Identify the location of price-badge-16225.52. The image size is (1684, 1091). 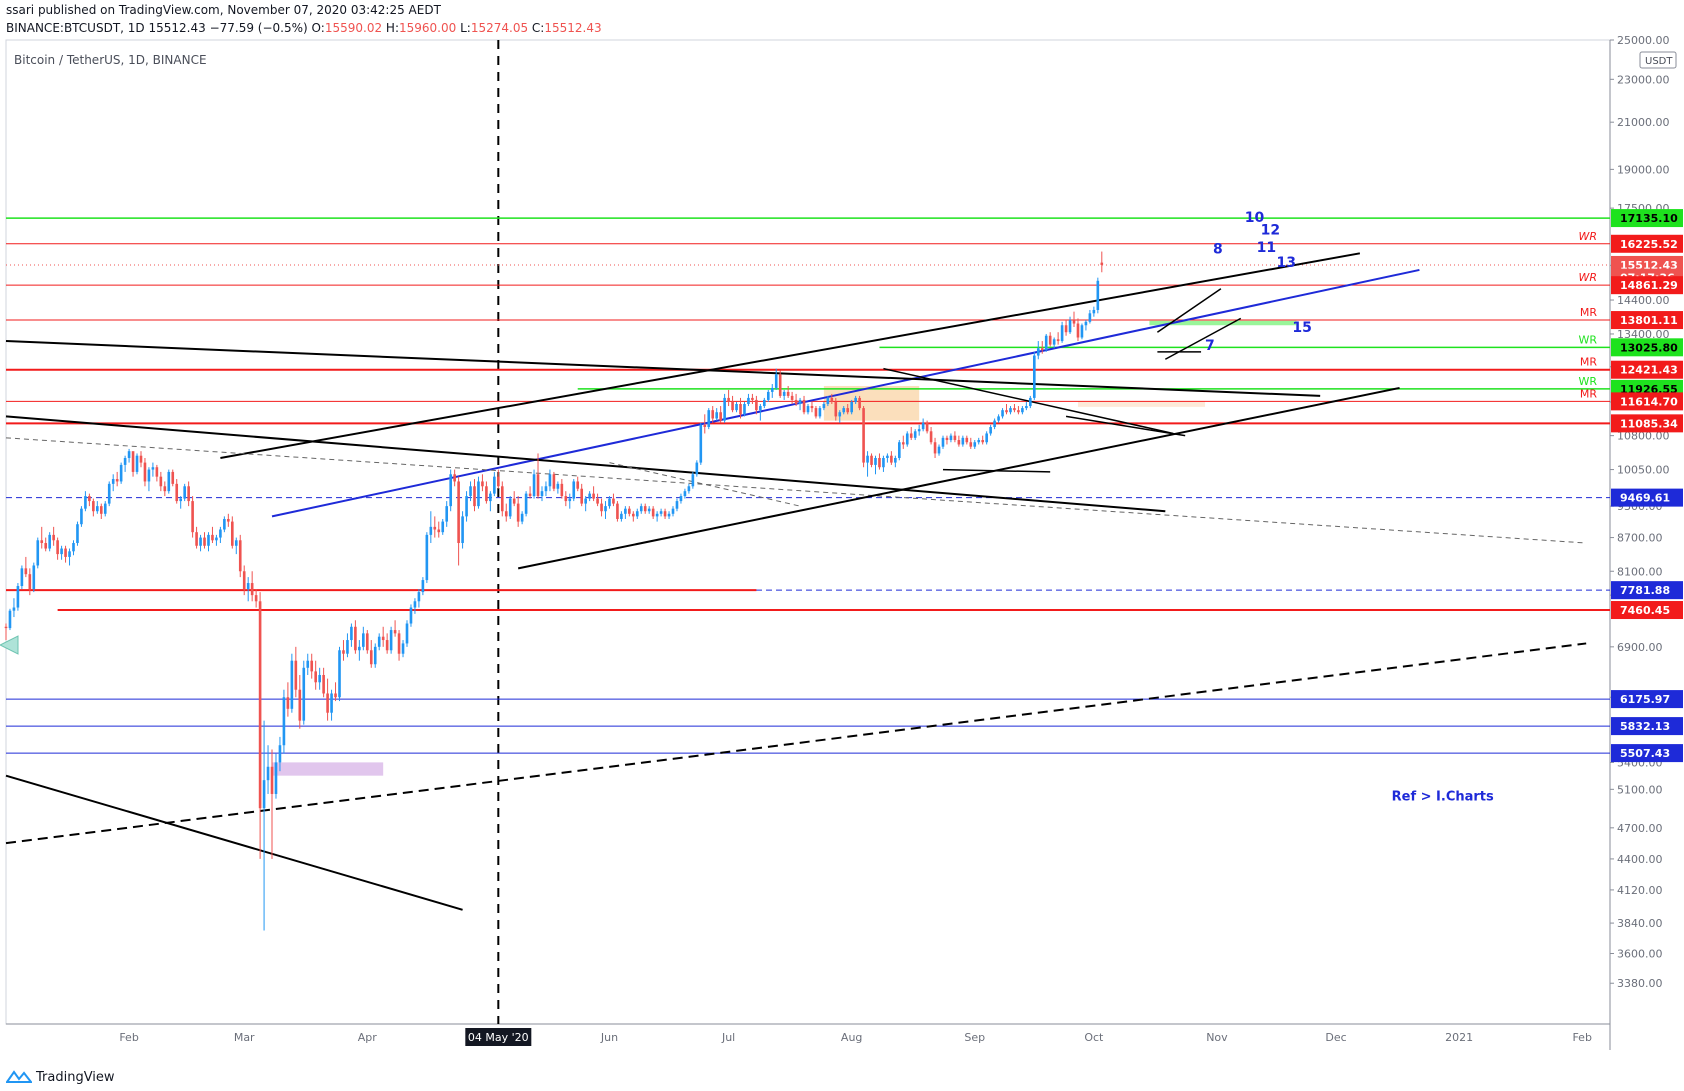
(1647, 243).